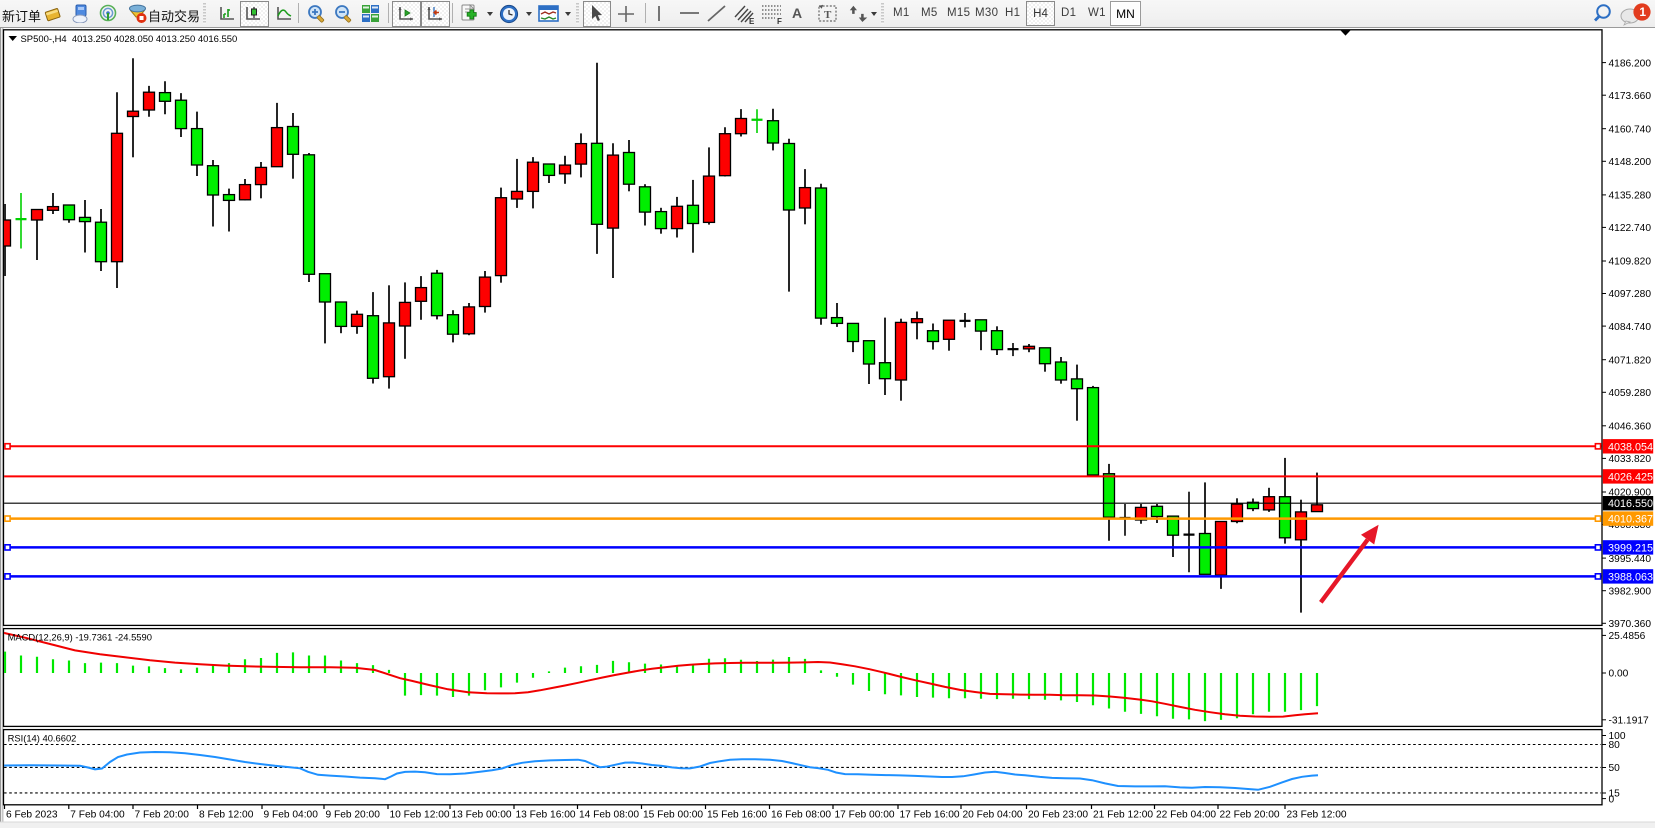  Describe the element at coordinates (779, 21) in the screenshot. I see `svg-text: F` at that location.